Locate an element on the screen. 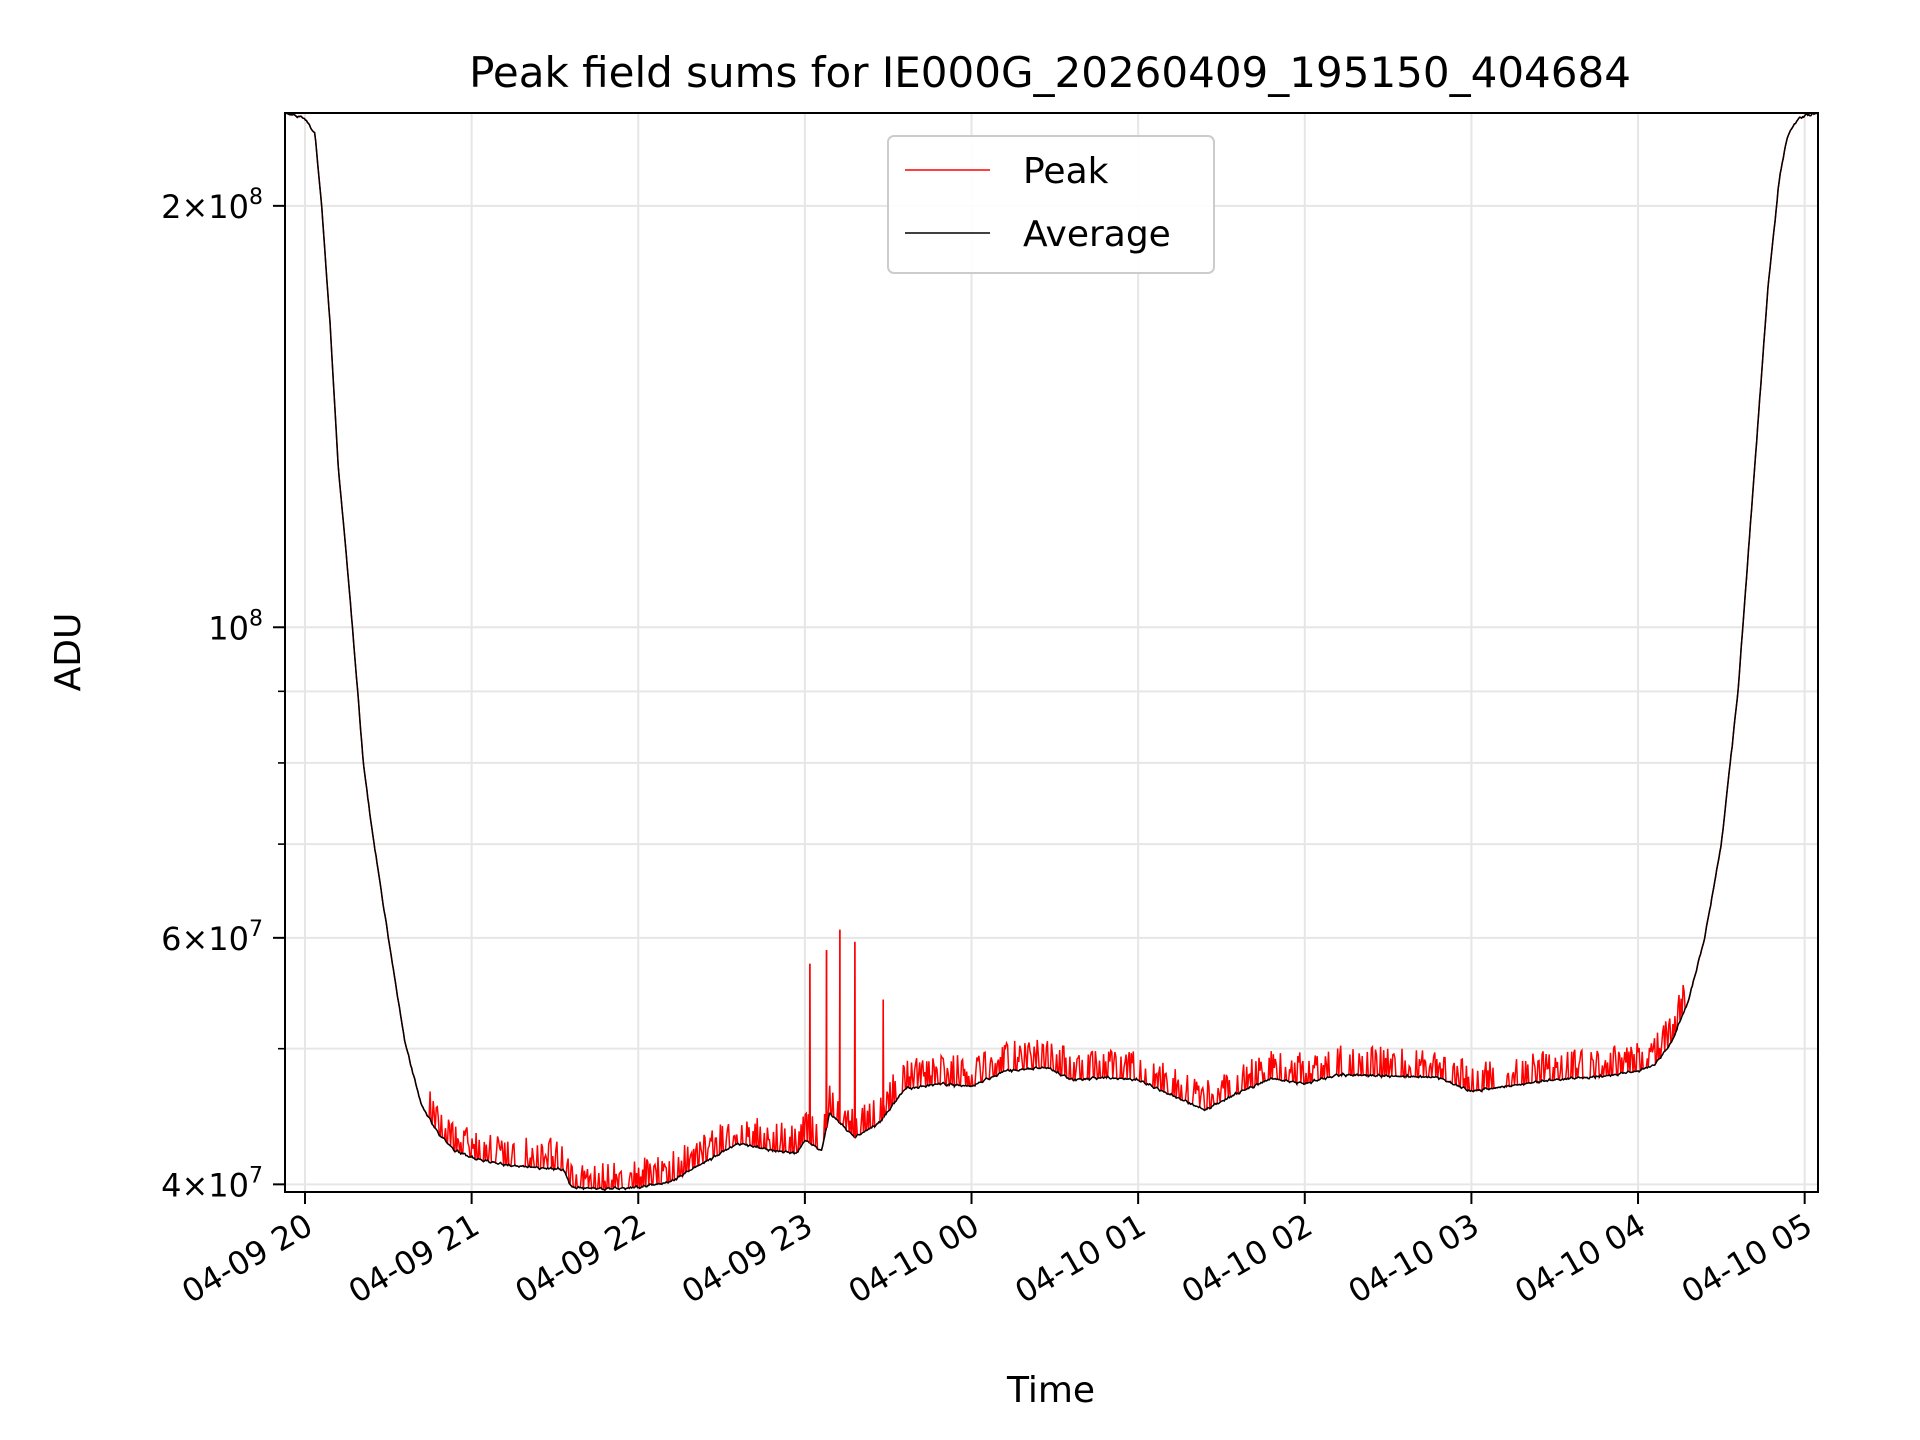  x-axis-label: Time is located at coordinates (1050, 1390).